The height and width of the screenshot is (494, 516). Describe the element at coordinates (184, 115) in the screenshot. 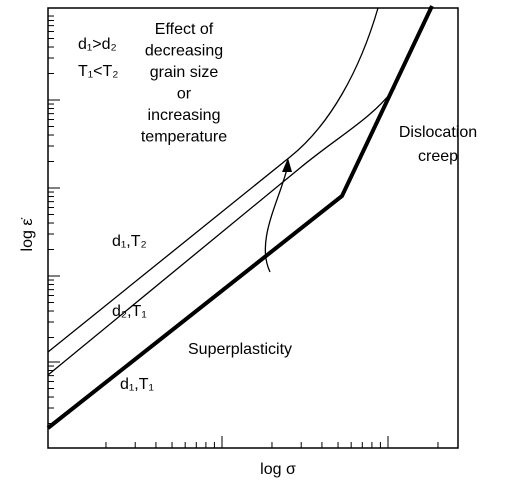

I see `effect-line: increasing` at that location.